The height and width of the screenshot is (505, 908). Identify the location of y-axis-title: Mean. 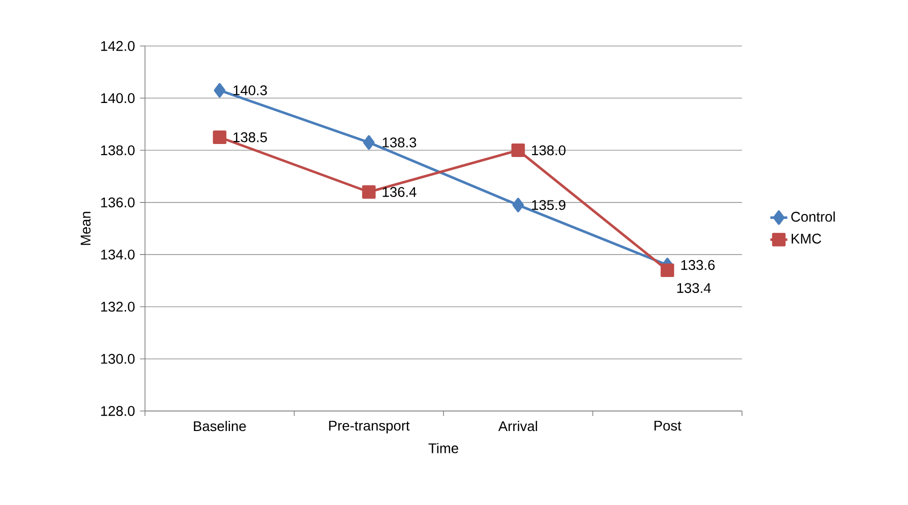
(85, 228).